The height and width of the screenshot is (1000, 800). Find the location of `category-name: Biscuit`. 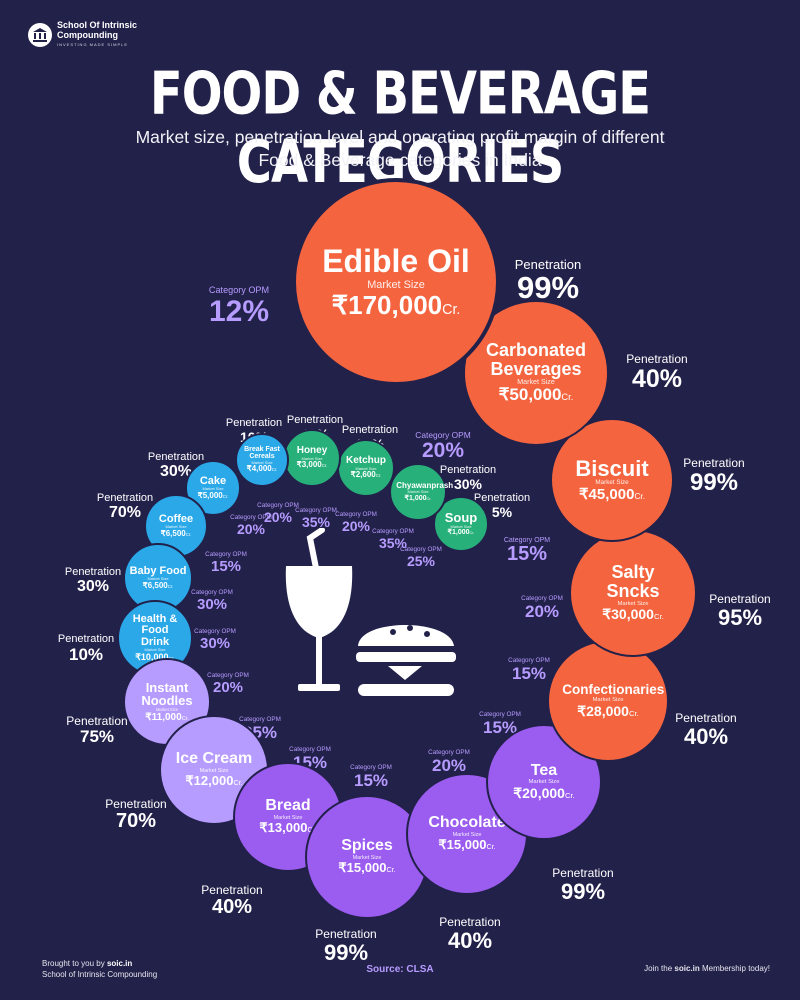

category-name: Biscuit is located at coordinates (612, 468).